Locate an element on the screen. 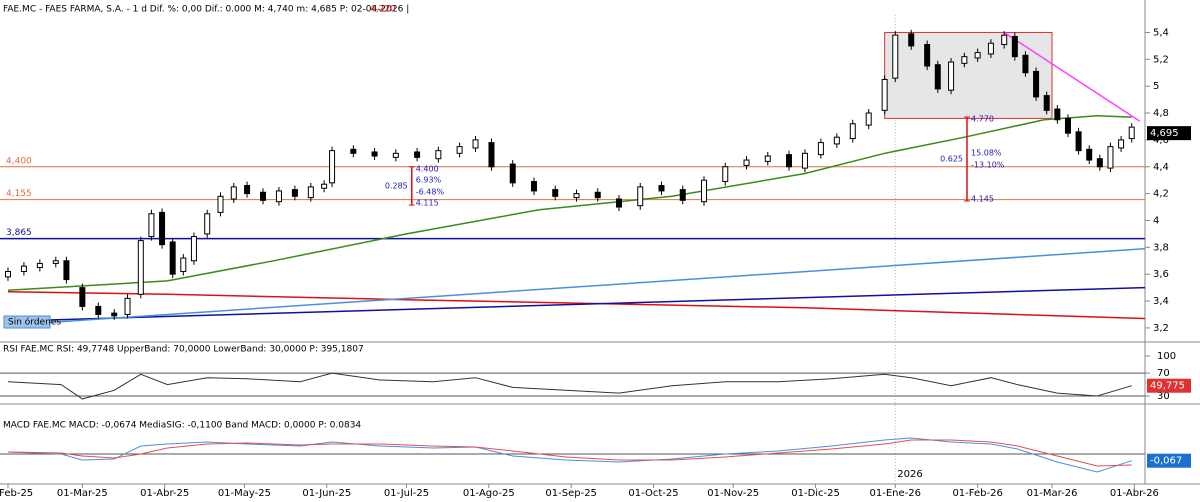  x-tick-label: 01-Abr-26 is located at coordinates (1134, 493).